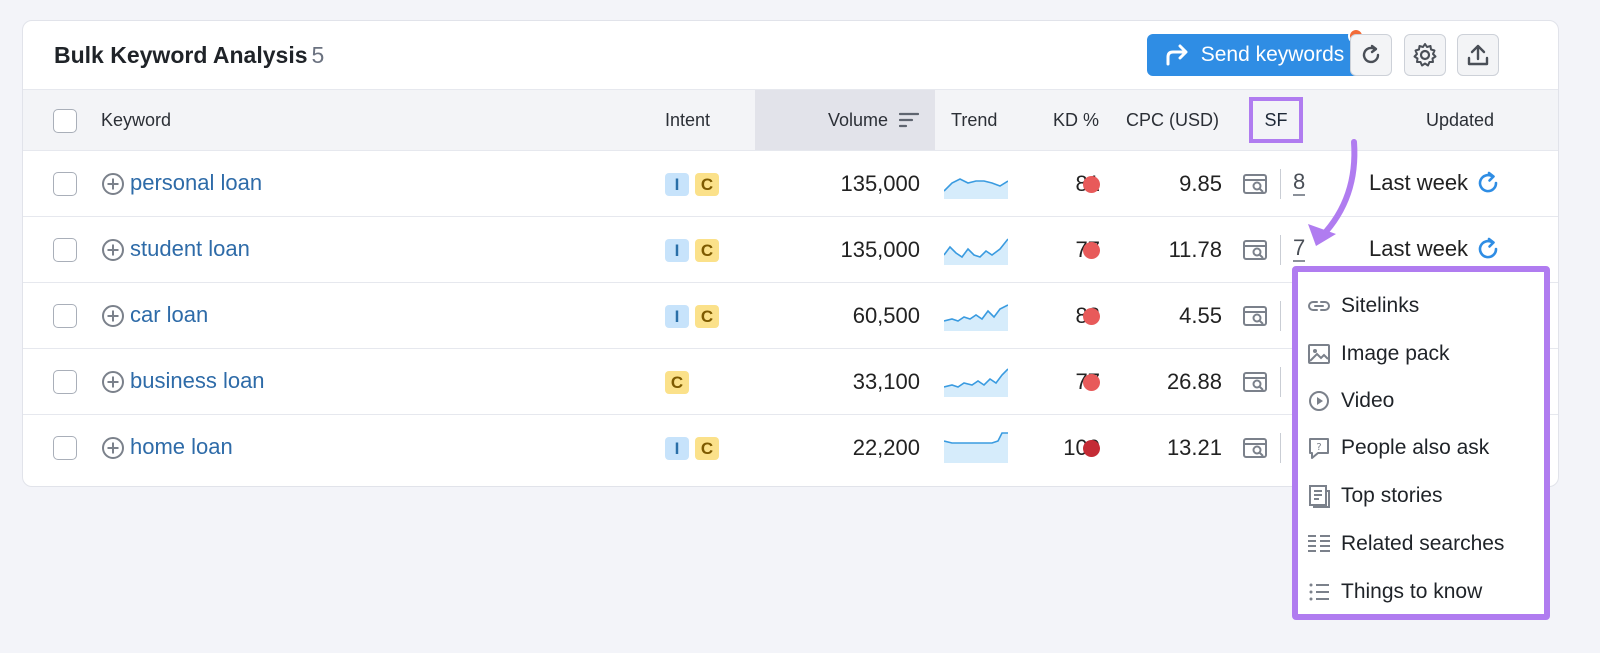  I want to click on sf-item-related-searches: Related searches, so click(1421, 544).